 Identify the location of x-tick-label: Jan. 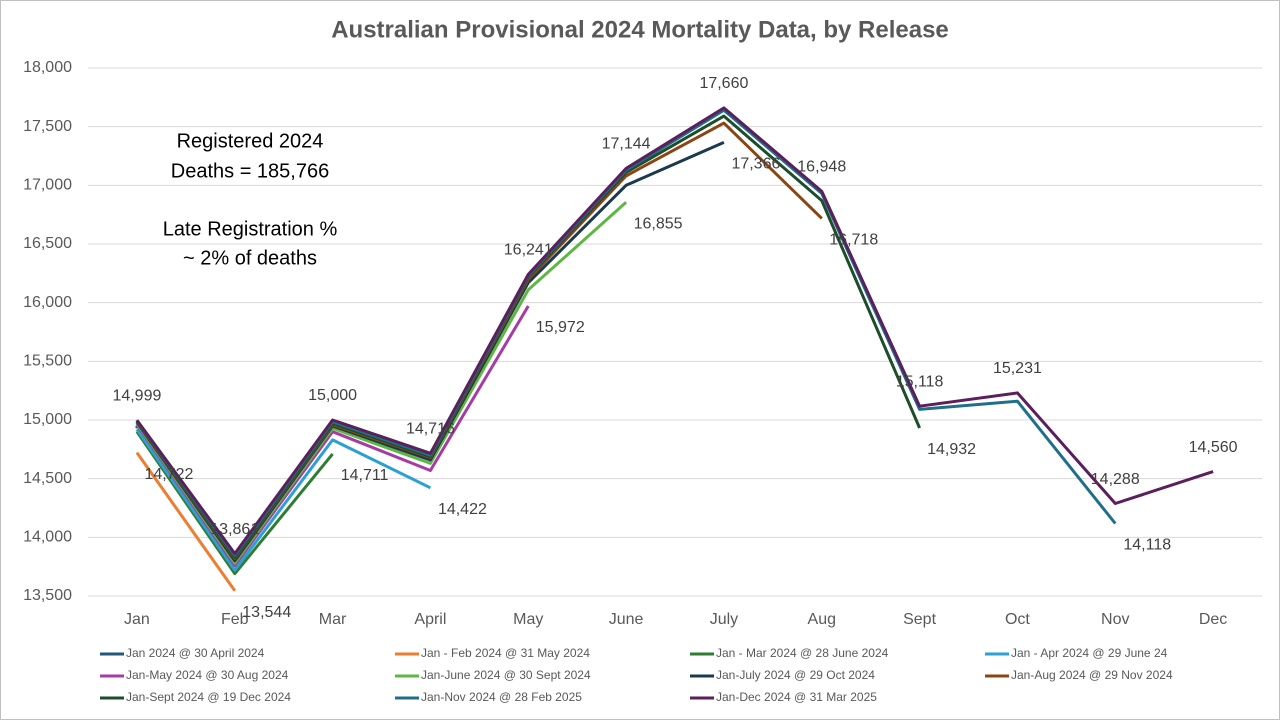
(137, 619).